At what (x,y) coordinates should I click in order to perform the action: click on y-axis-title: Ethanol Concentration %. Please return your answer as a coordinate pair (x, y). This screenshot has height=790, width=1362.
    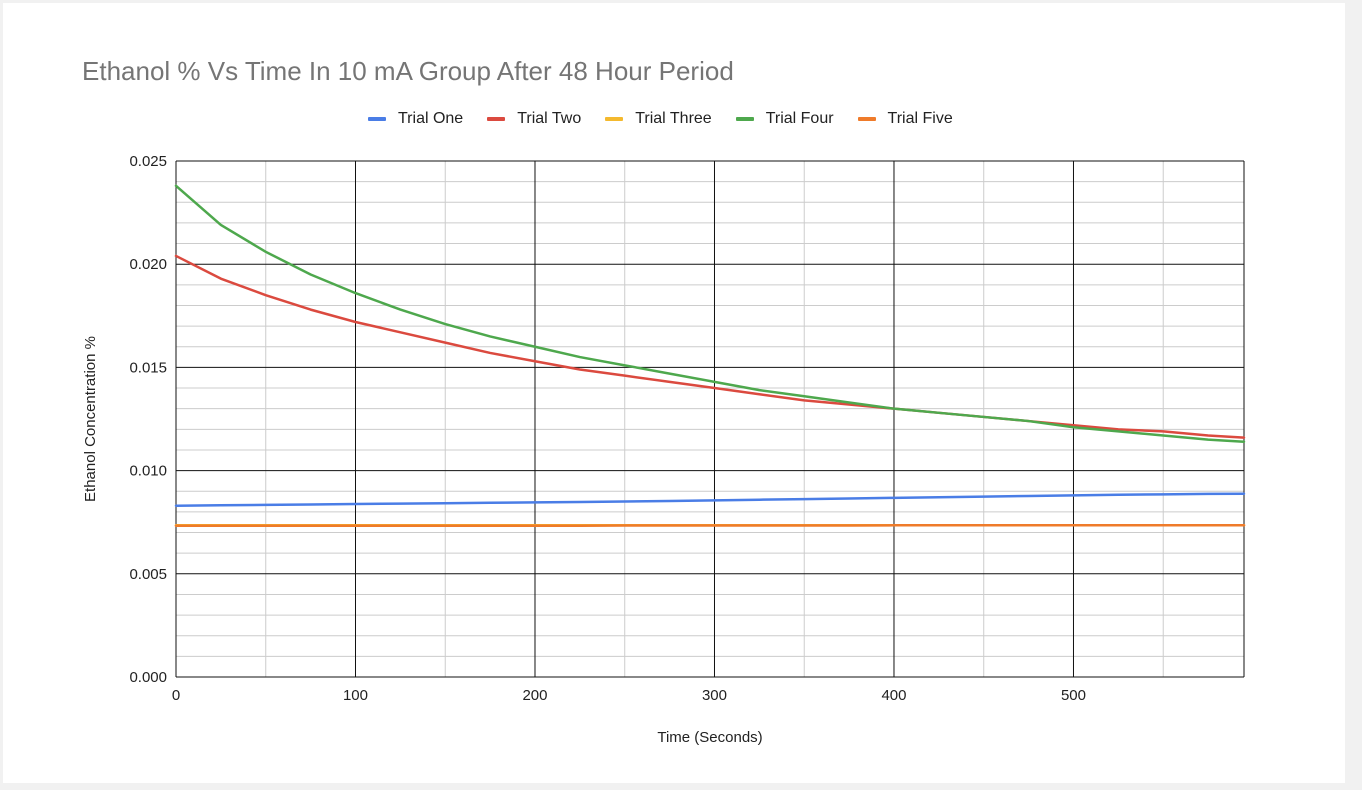
    Looking at the image, I should click on (90, 419).